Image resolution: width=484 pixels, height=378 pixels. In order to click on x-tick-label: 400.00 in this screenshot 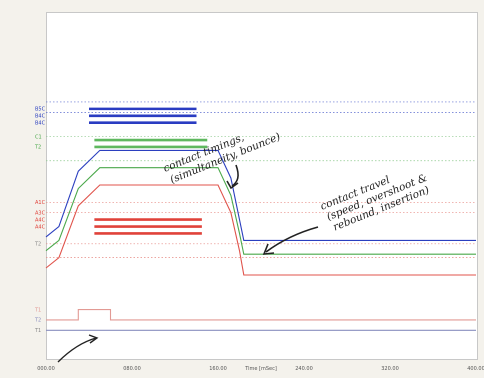, I will do `click(475, 369)`.